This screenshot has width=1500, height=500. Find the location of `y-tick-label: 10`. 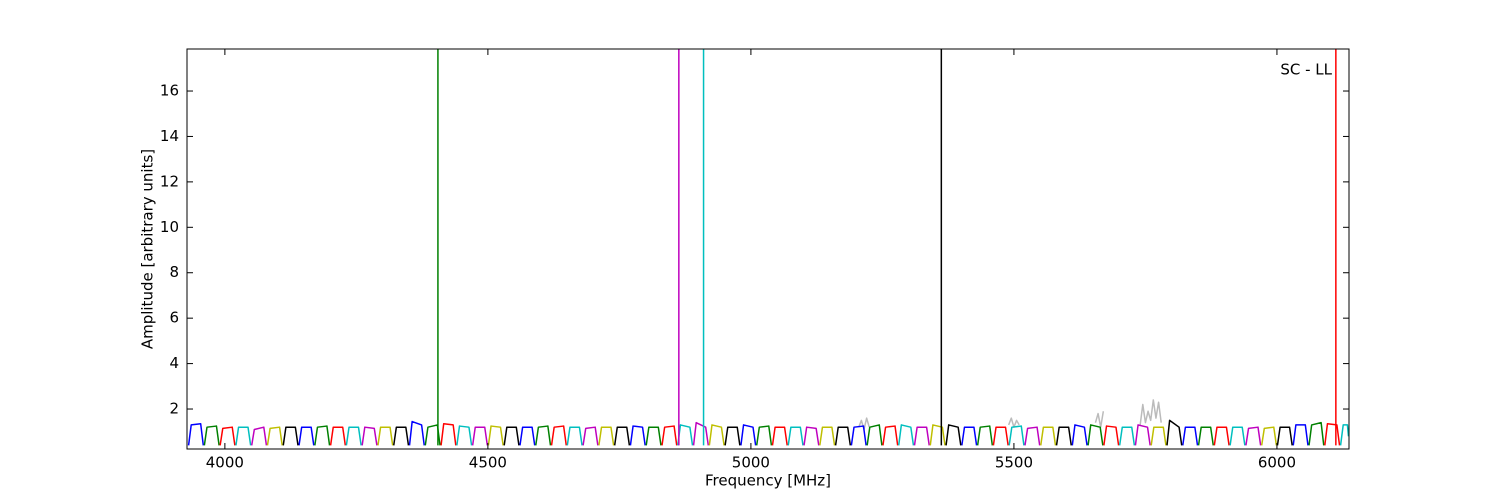

y-tick-label: 10 is located at coordinates (169, 227).